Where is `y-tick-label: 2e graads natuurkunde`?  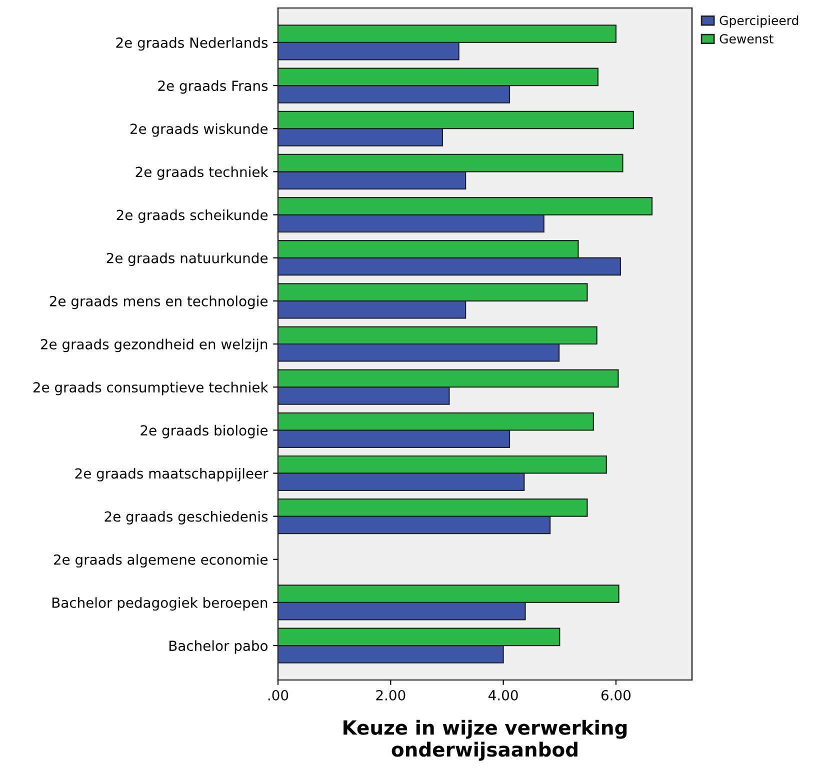
y-tick-label: 2e graads natuurkunde is located at coordinates (187, 259).